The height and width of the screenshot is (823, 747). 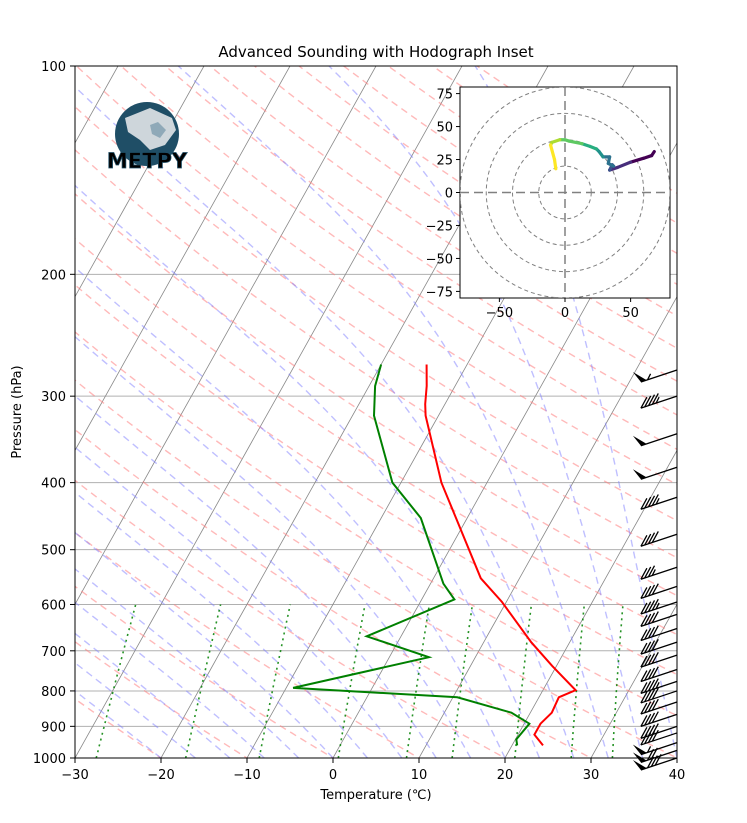 I want to click on metpy-logo: METPY, so click(x=147, y=137).